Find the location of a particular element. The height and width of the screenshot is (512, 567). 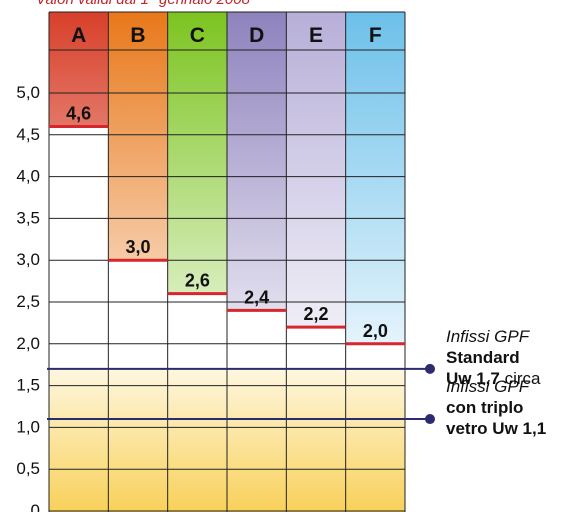

y-tick-label: 0 is located at coordinates (35, 506).